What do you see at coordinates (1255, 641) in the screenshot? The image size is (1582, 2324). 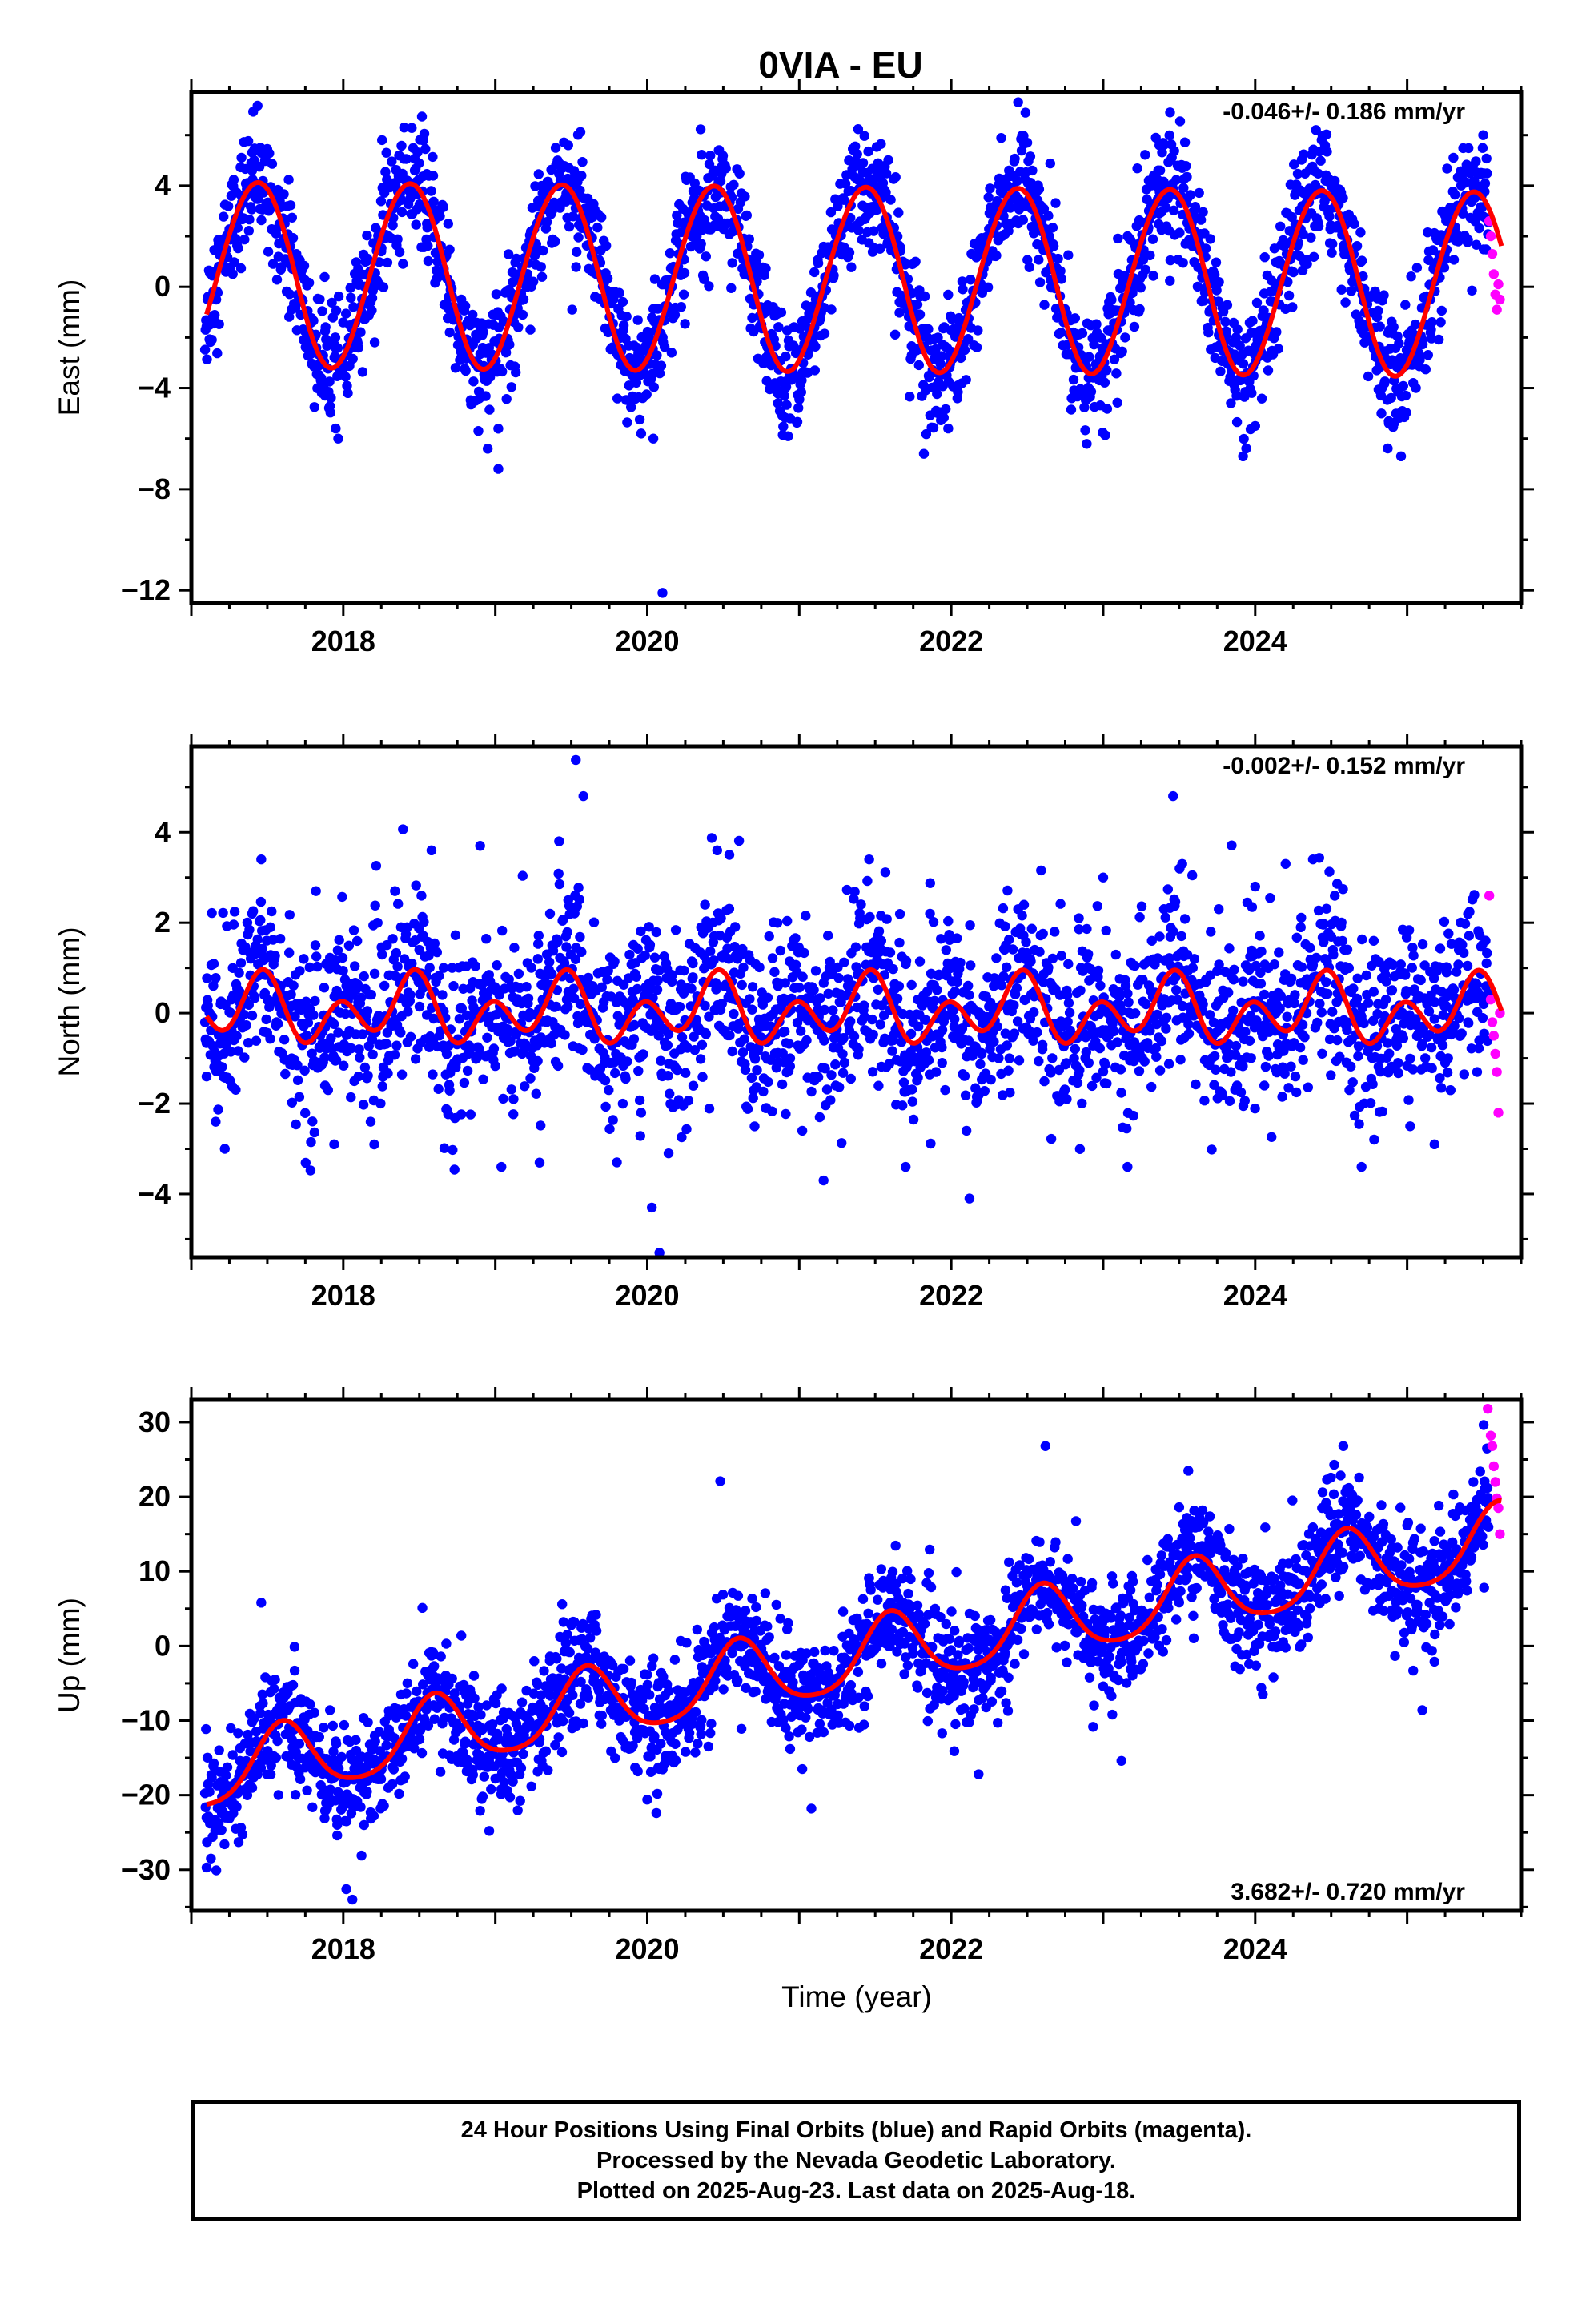 I see `east-x-tick-label: 2024` at bounding box center [1255, 641].